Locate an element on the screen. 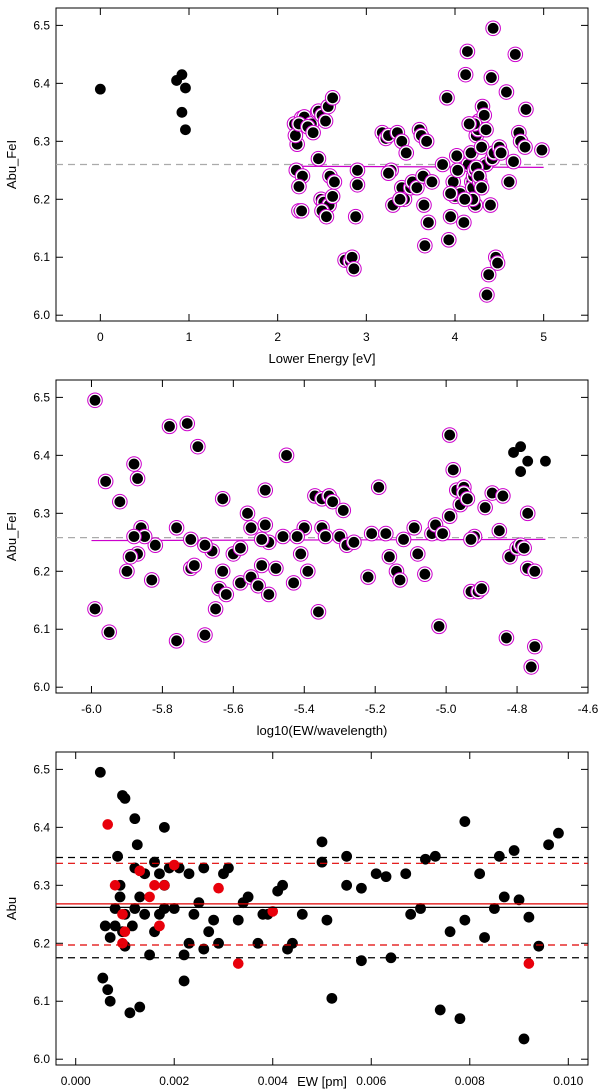 Image resolution: width=600 pixels, height=1092 pixels. x-tick-label: -5.8 is located at coordinates (162, 709).